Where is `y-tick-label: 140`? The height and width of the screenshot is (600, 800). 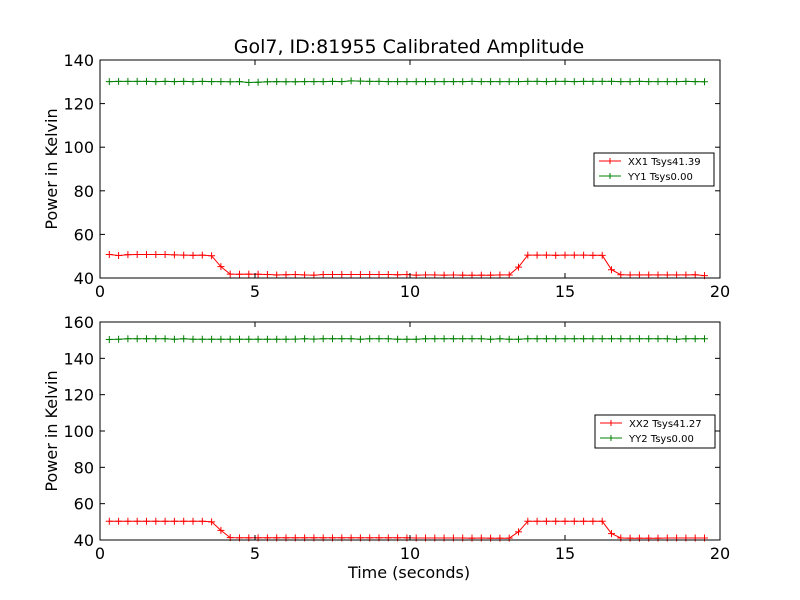 y-tick-label: 140 is located at coordinates (78, 60).